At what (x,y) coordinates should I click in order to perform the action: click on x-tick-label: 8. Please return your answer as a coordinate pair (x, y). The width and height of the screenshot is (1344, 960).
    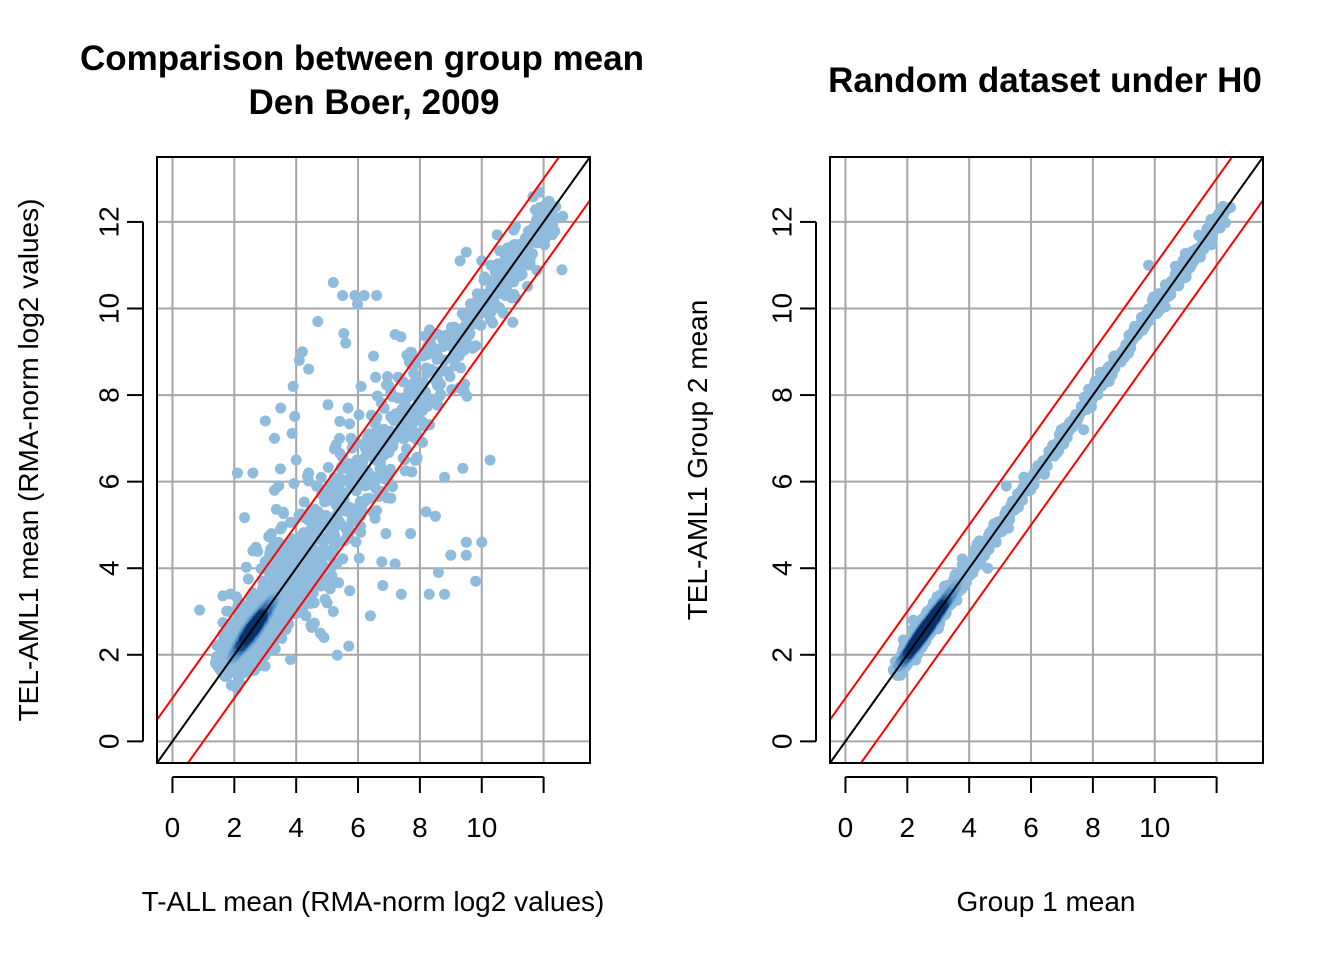
    Looking at the image, I should click on (1093, 827).